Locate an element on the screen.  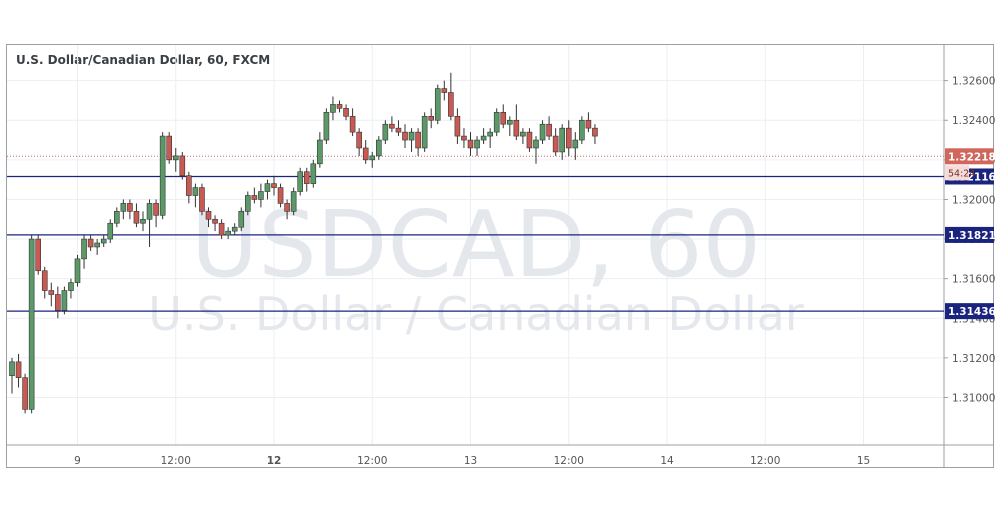
price-tick-label: 1.31000 is located at coordinates (973, 398).